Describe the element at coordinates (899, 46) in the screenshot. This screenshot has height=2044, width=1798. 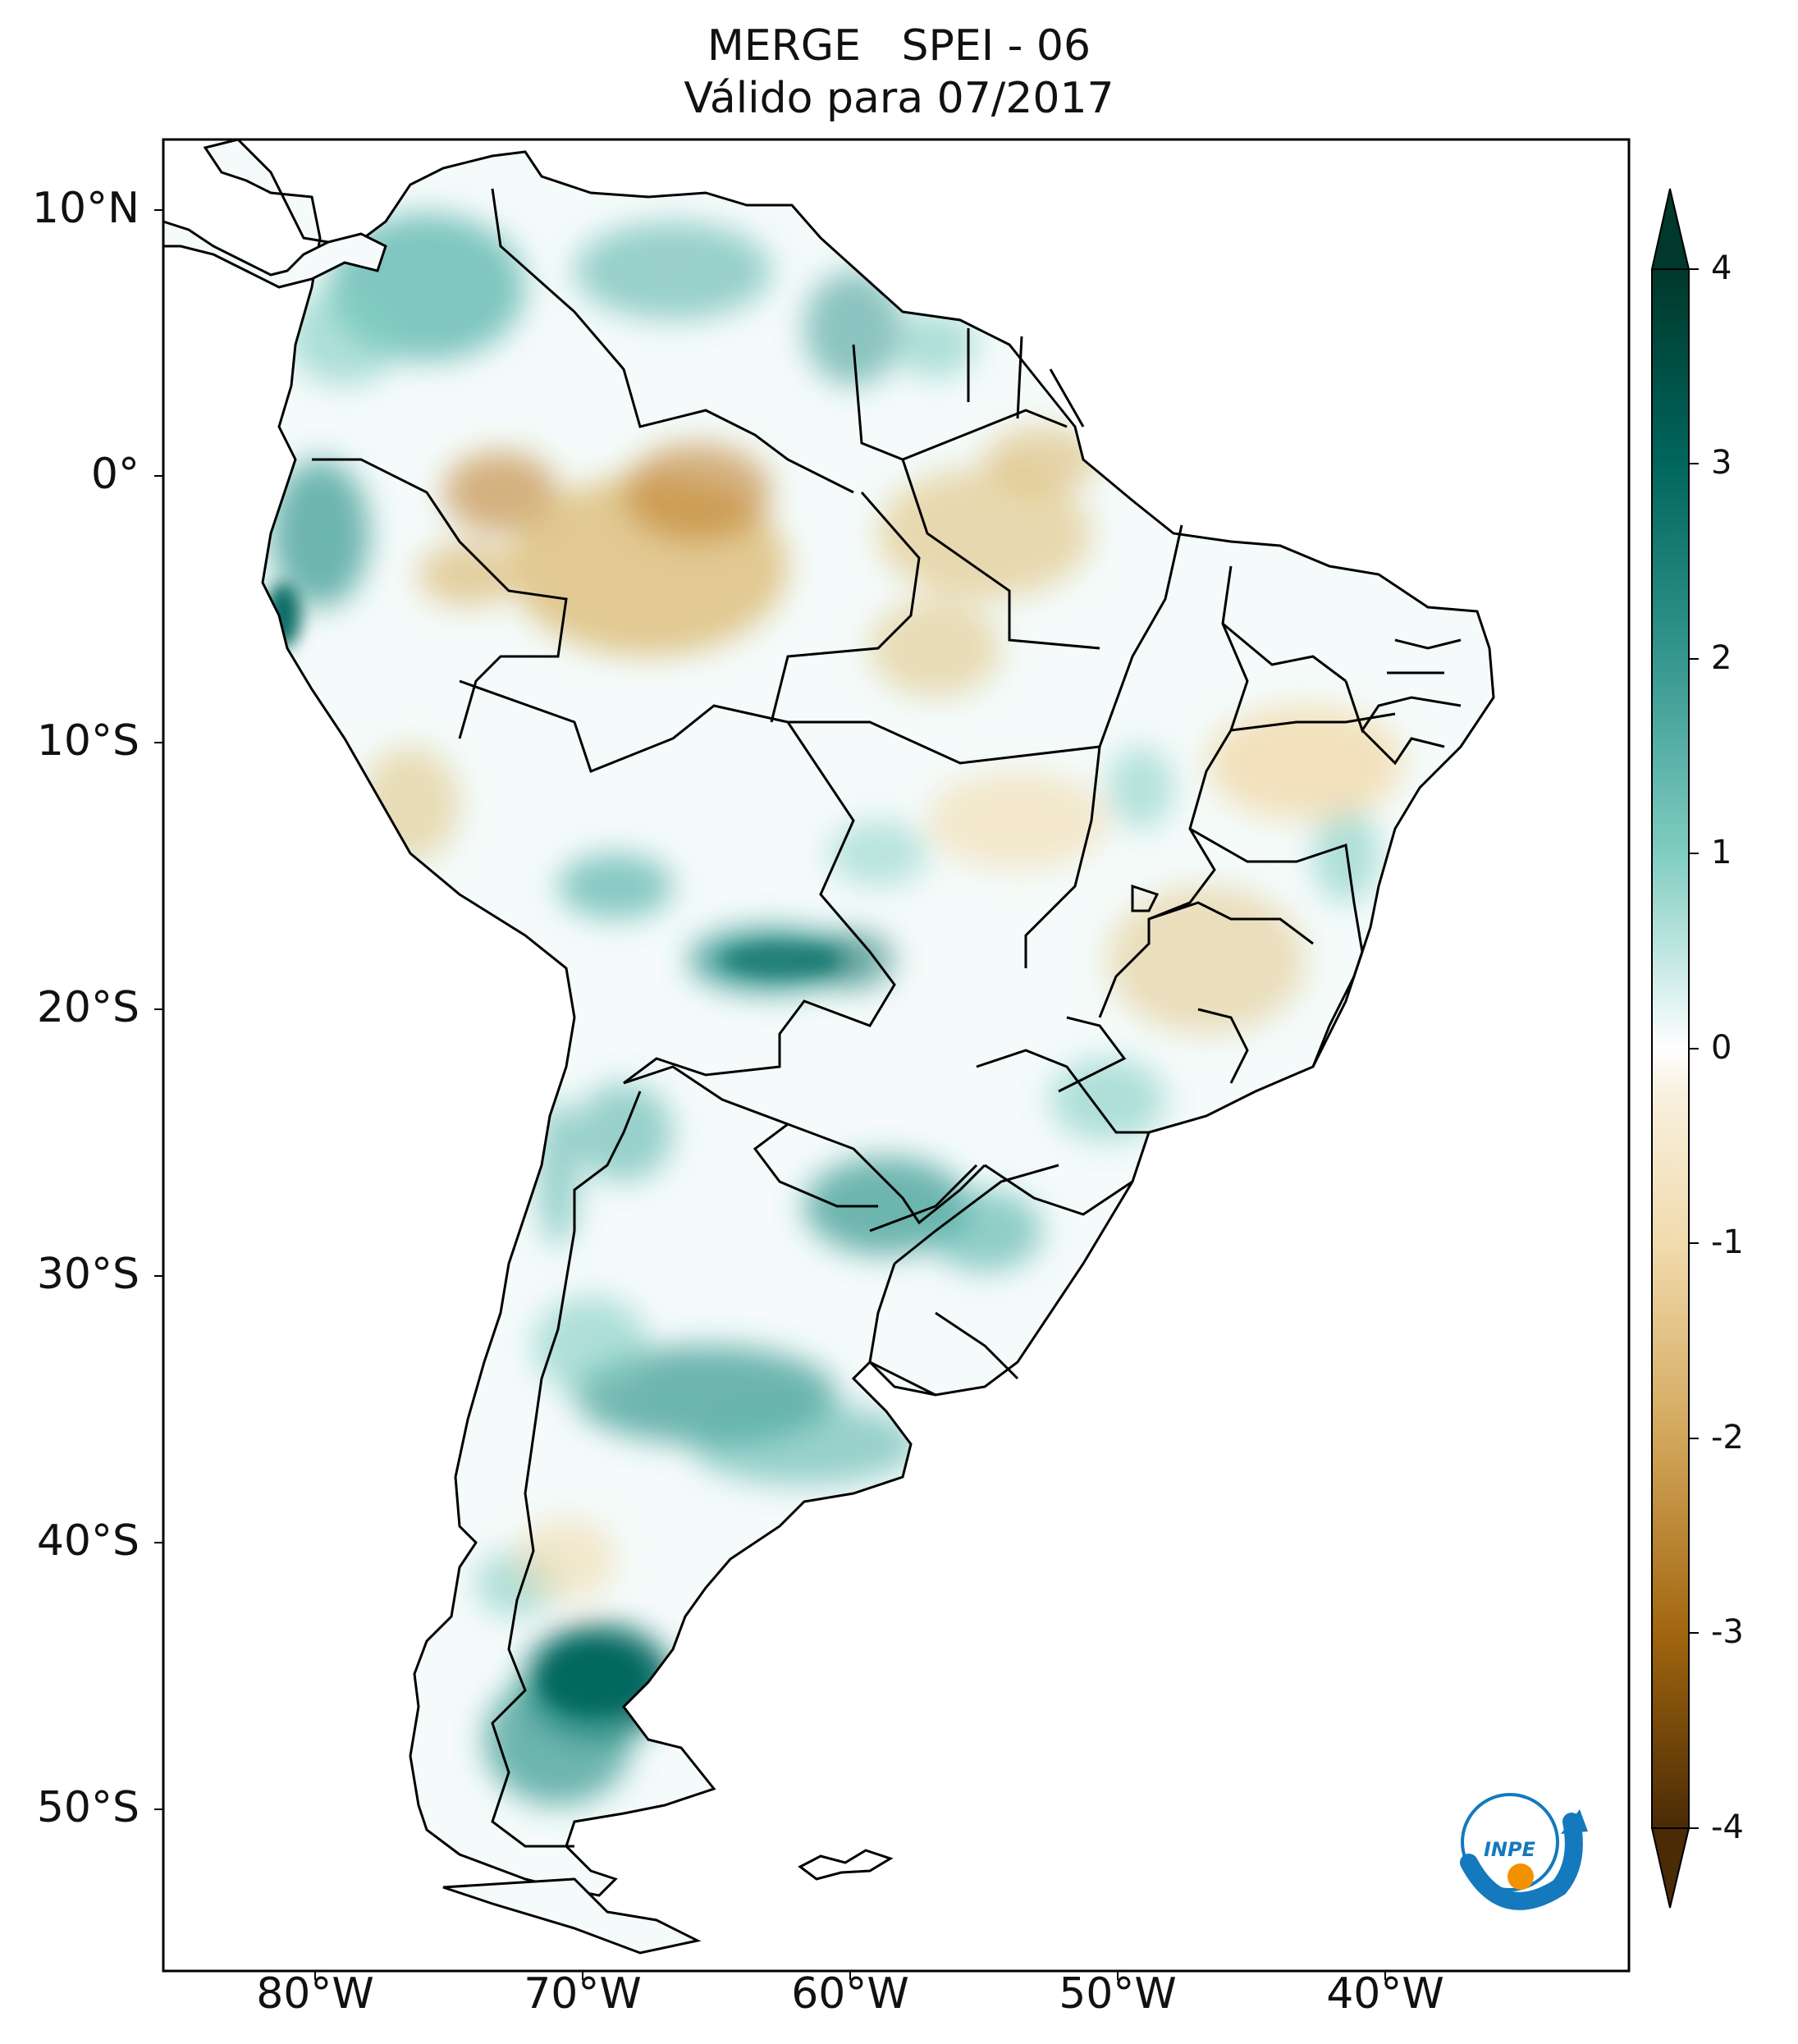
I see `map-title: MERGE SPEI - 06` at that location.